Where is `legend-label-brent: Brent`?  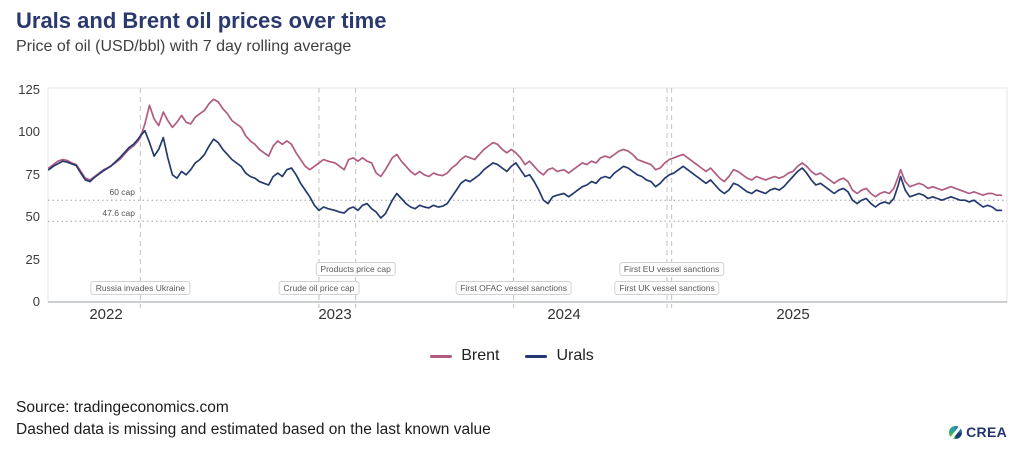 legend-label-brent: Brent is located at coordinates (480, 355).